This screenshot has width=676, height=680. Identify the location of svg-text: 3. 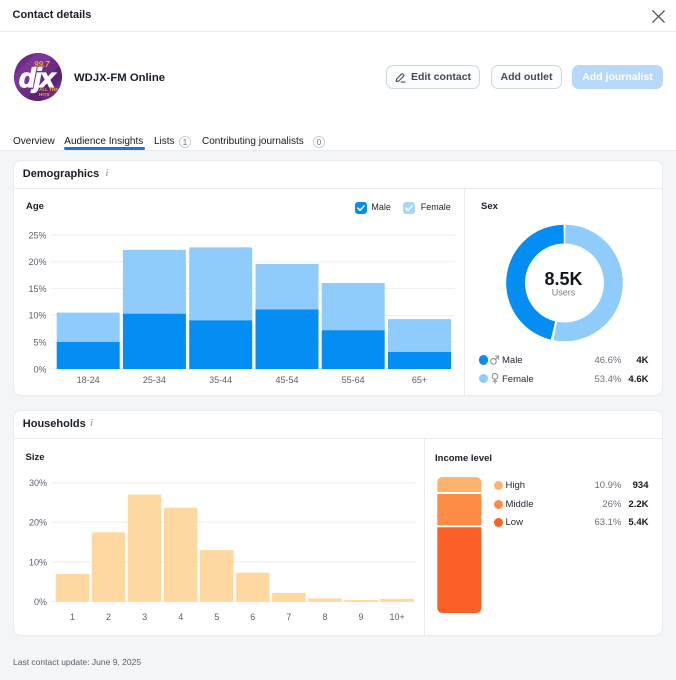
(144, 617).